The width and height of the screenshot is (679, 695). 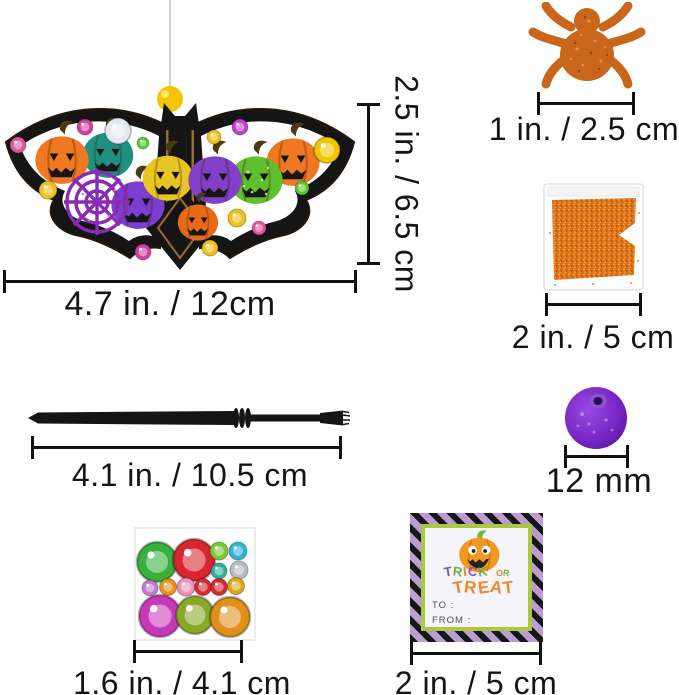 What do you see at coordinates (583, 129) in the screenshot?
I see `spider-size-label: 1 in. / 2.5 cm` at bounding box center [583, 129].